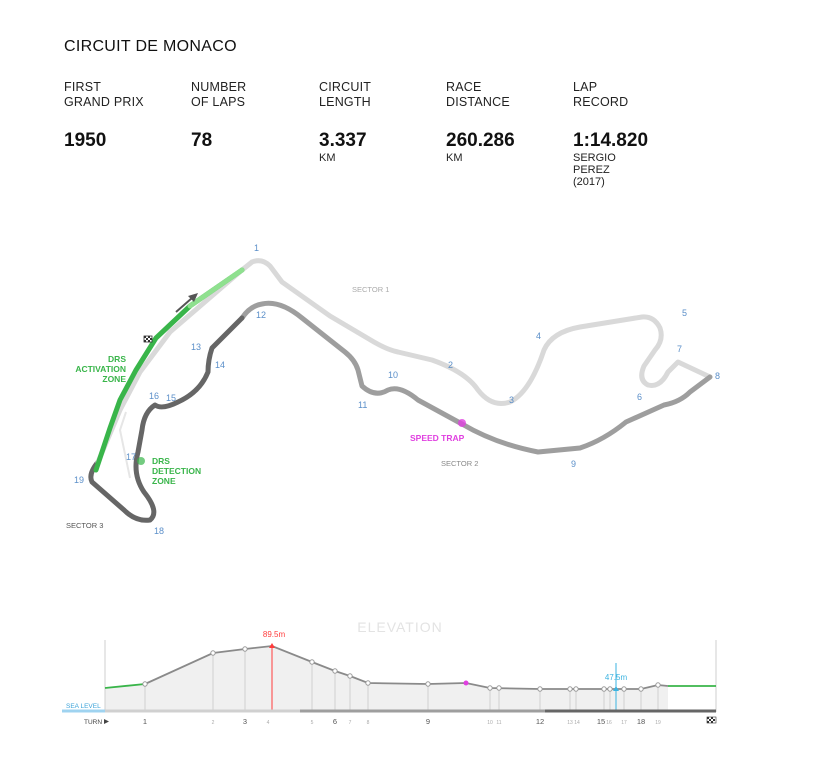  Describe the element at coordinates (478, 94) in the screenshot. I see `stat-label: RACE DISTANCE` at that location.